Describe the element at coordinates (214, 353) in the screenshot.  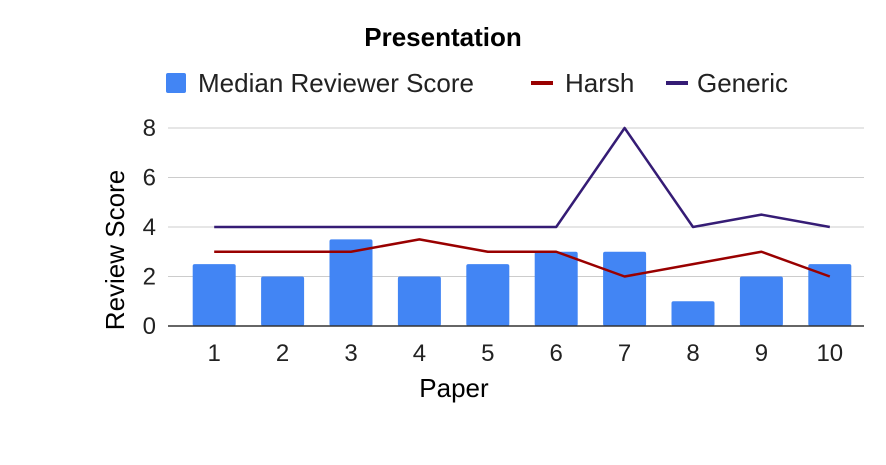
I see `x-tick-label: 1` at that location.